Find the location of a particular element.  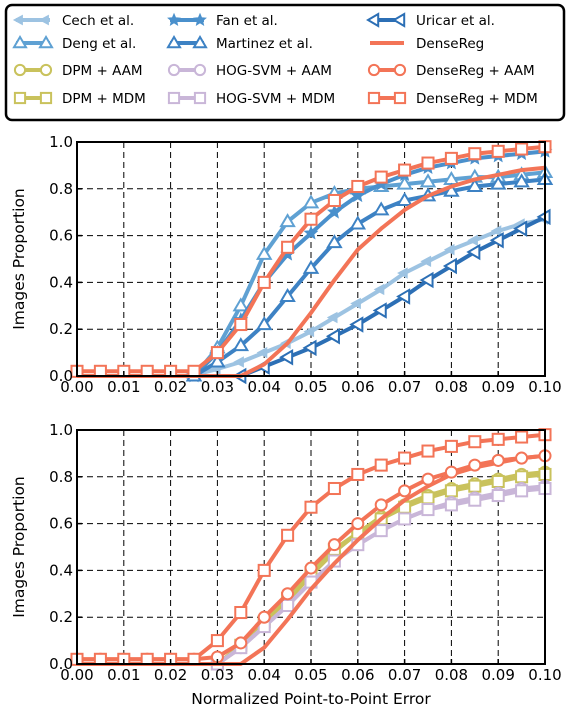

chart1-y-tick-label: 0.6 is located at coordinates (61, 524).